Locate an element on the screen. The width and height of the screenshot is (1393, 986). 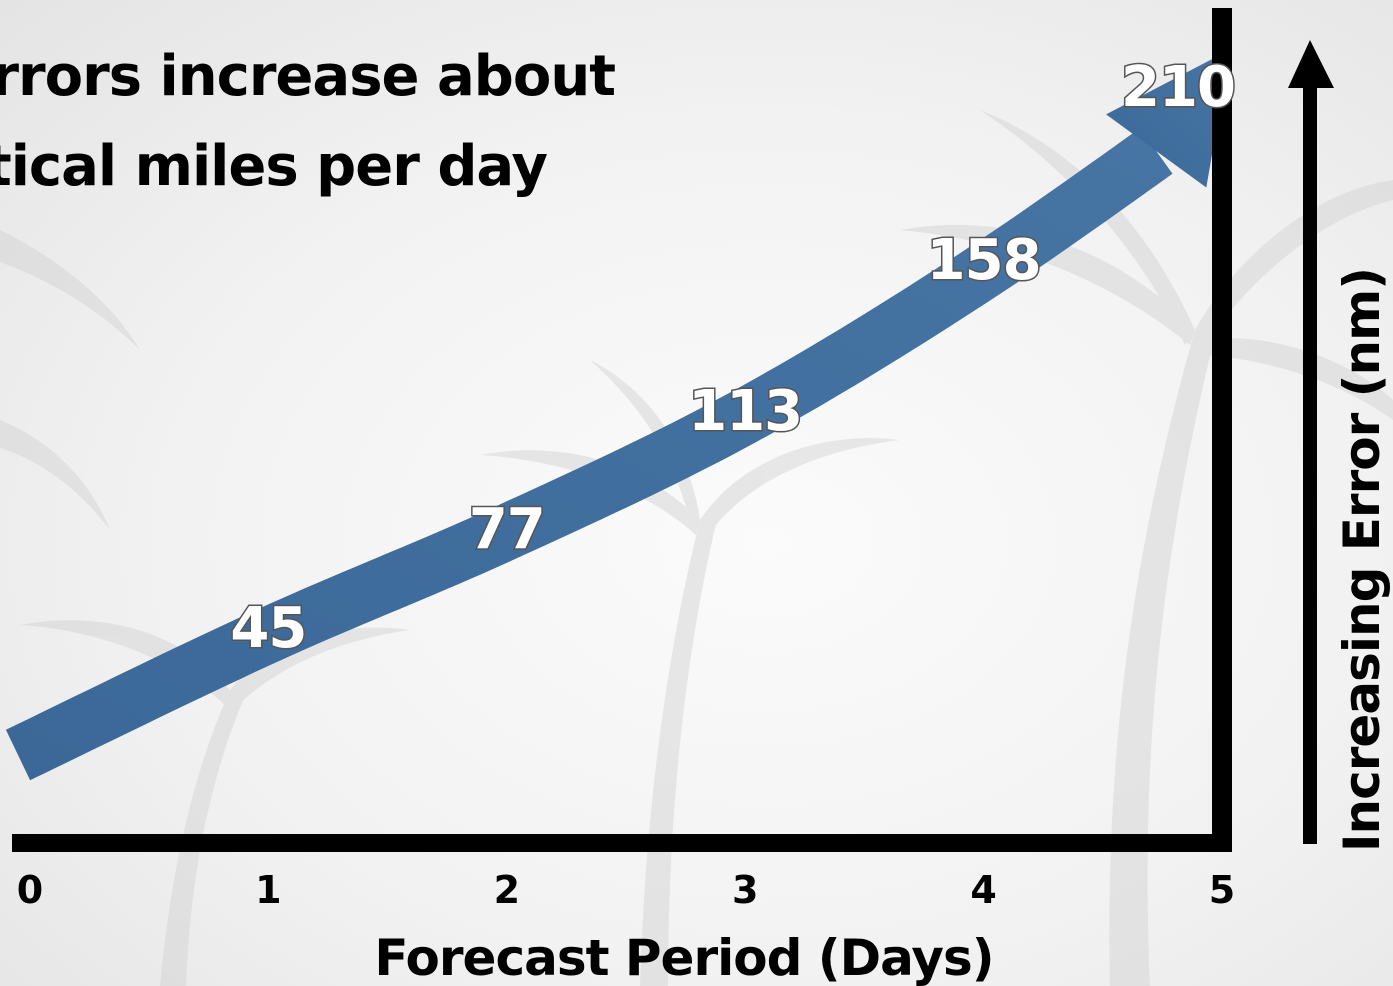
data-label-day-3: 113 is located at coordinates (745, 411).